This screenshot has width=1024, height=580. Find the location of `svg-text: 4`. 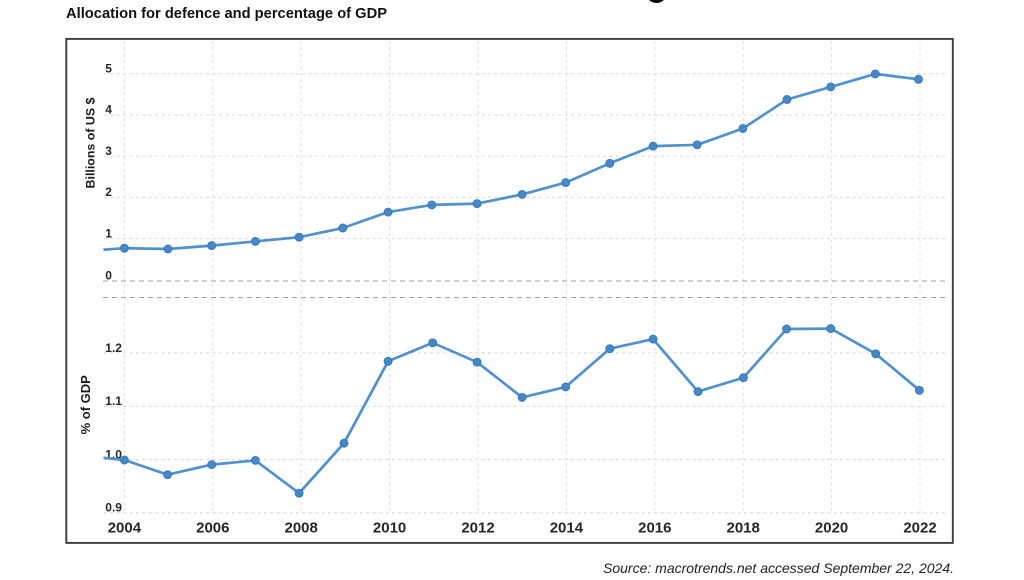

svg-text: 4 is located at coordinates (108, 110).